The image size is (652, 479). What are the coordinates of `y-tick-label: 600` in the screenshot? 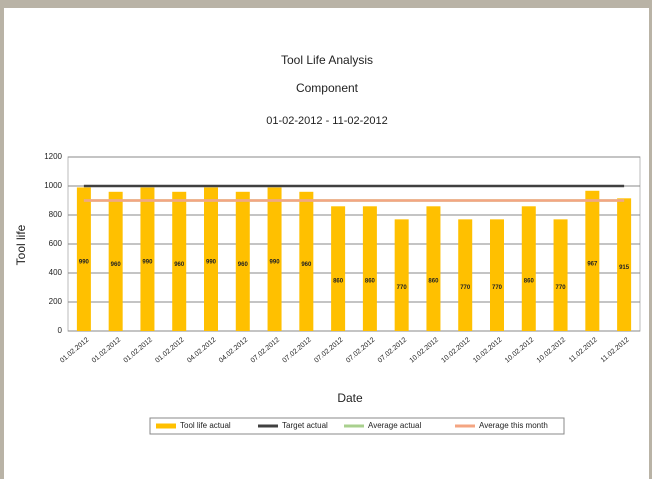 It's located at (56, 243).